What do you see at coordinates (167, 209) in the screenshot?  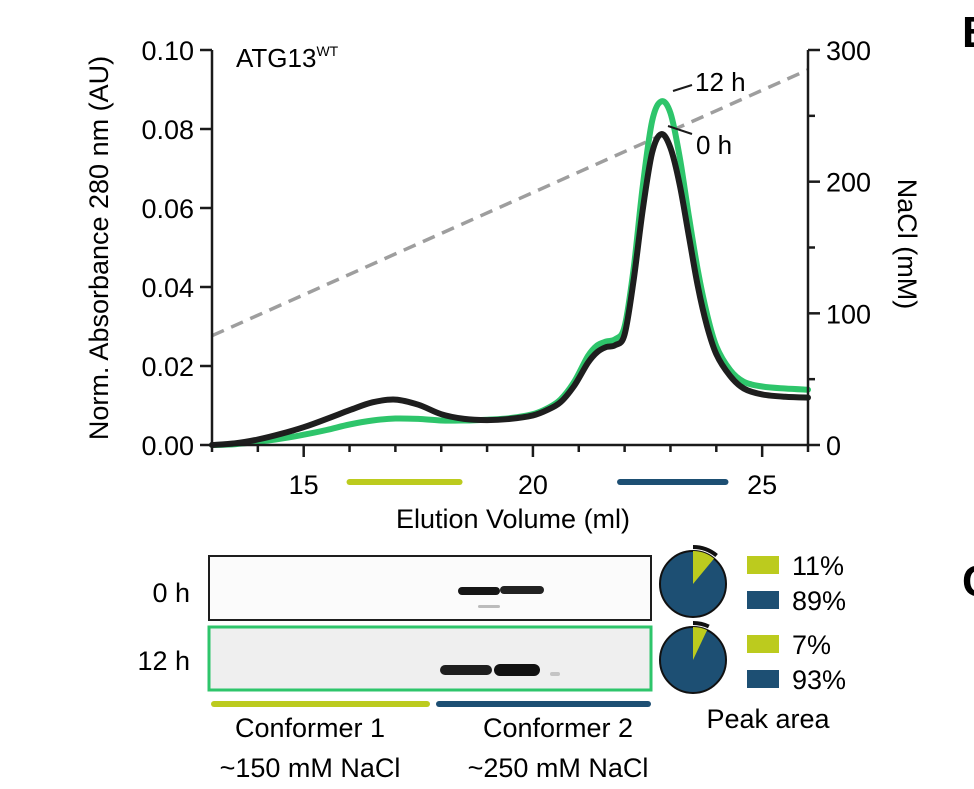 I see `y-tick-label: 0.06` at bounding box center [167, 209].